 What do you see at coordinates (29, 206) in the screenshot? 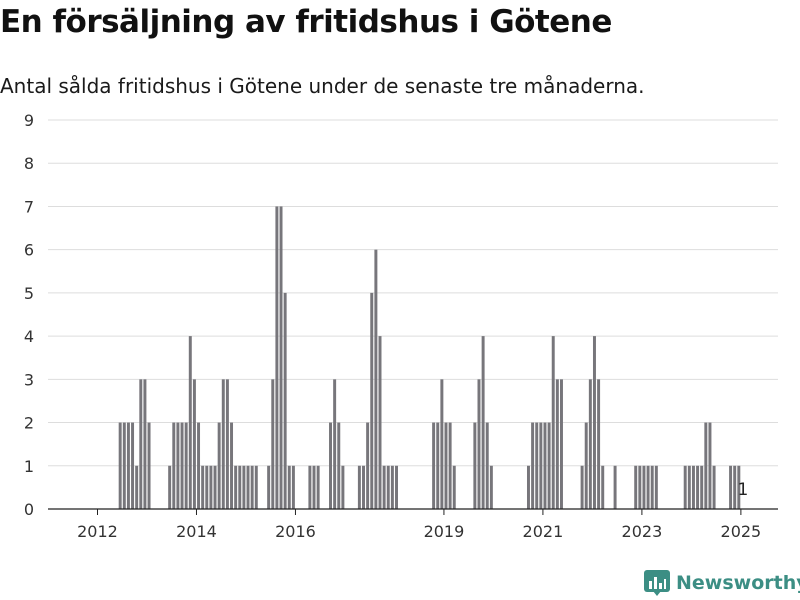
I see `y-tick-label: 7` at bounding box center [29, 206].